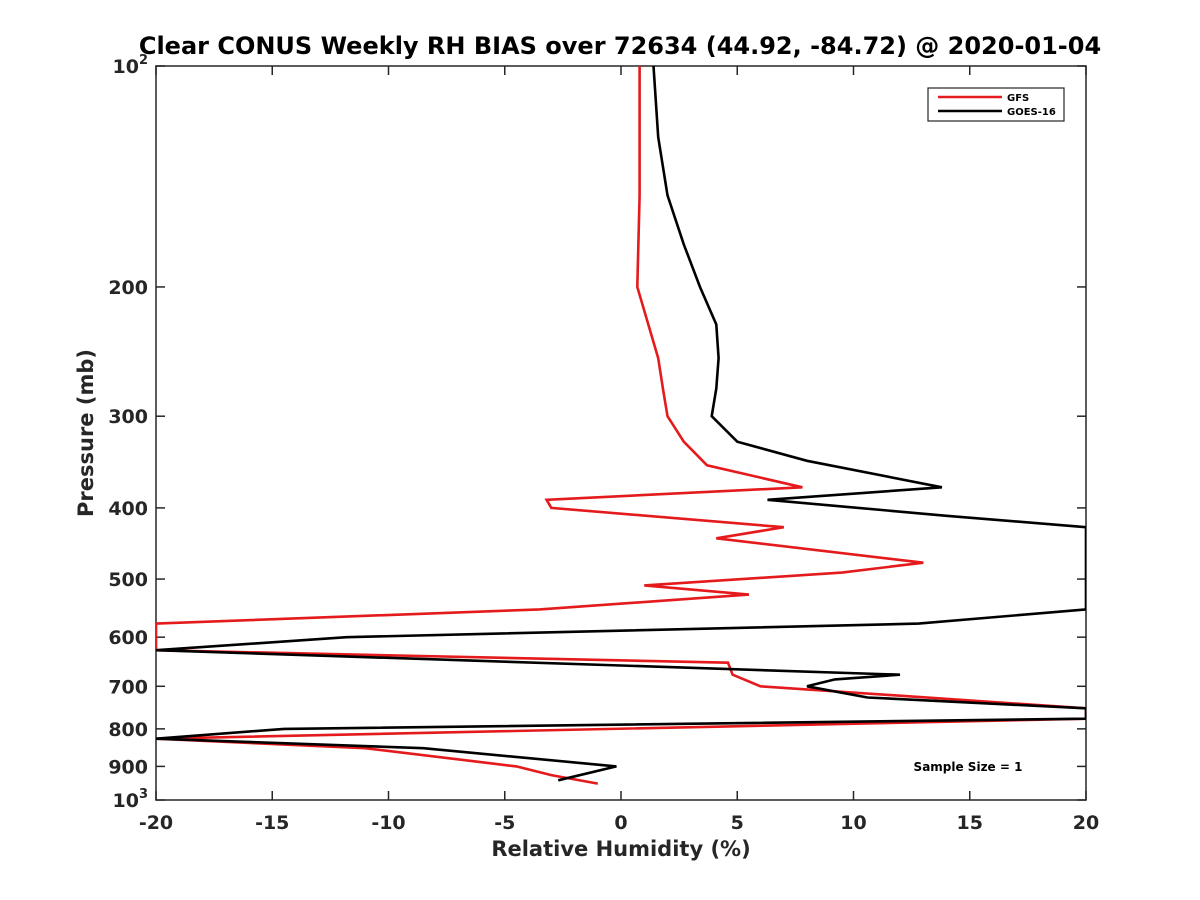  What do you see at coordinates (970, 823) in the screenshot?
I see `x-tick-label: 15` at bounding box center [970, 823].